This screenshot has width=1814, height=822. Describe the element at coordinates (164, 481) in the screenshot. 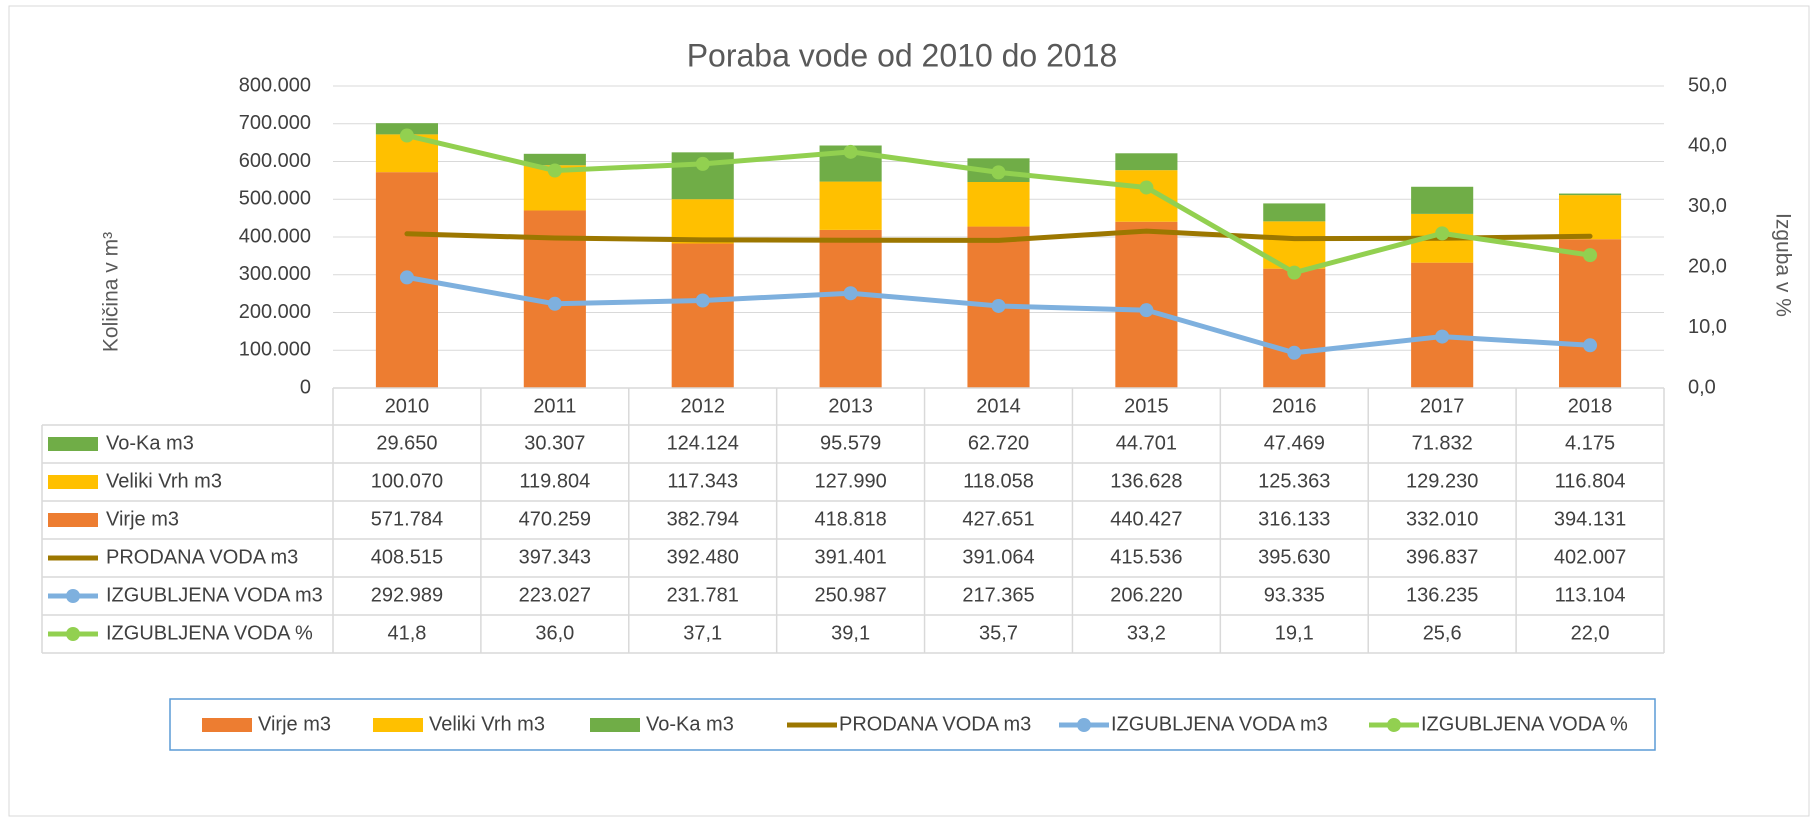

I see `table-row-label: Veliki Vrh m3` at that location.